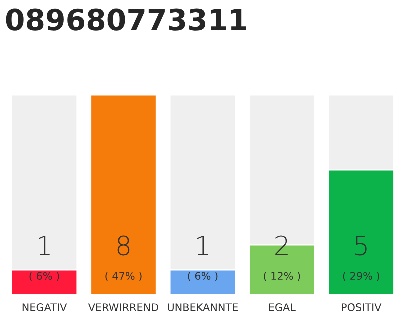  I want to click on annotation: ( 12% ), so click(282, 277).